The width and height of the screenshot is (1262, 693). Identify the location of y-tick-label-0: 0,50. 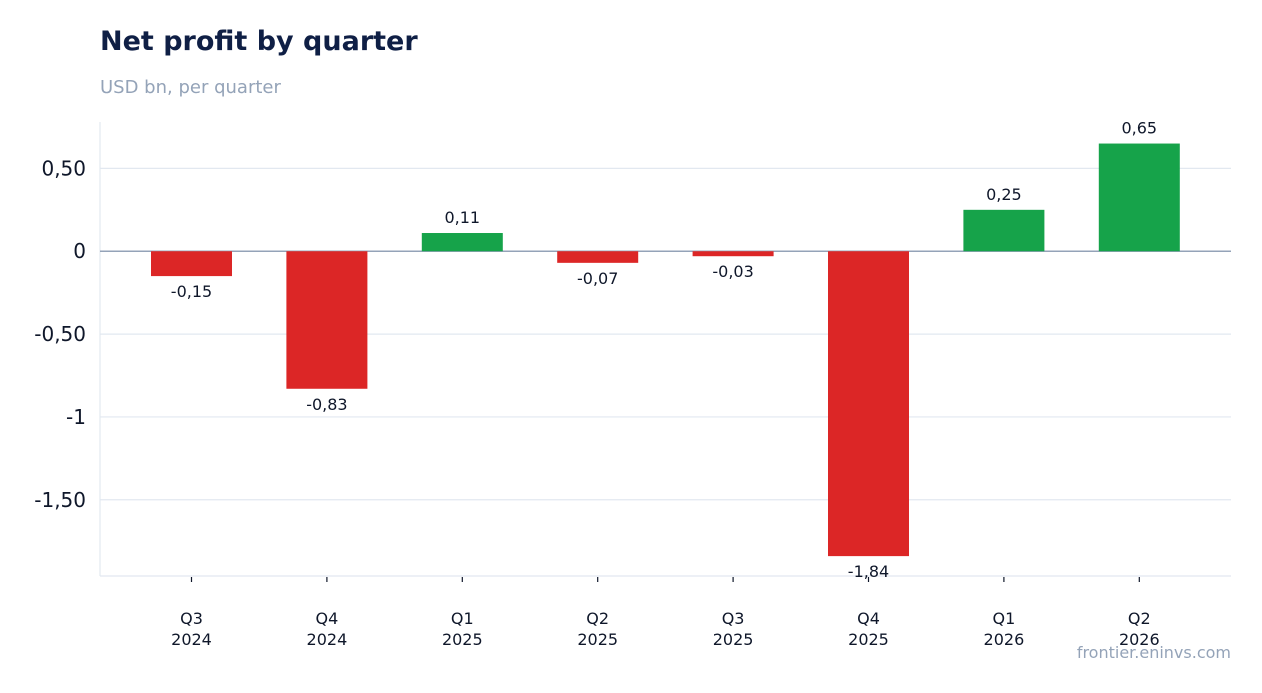
(63, 168).